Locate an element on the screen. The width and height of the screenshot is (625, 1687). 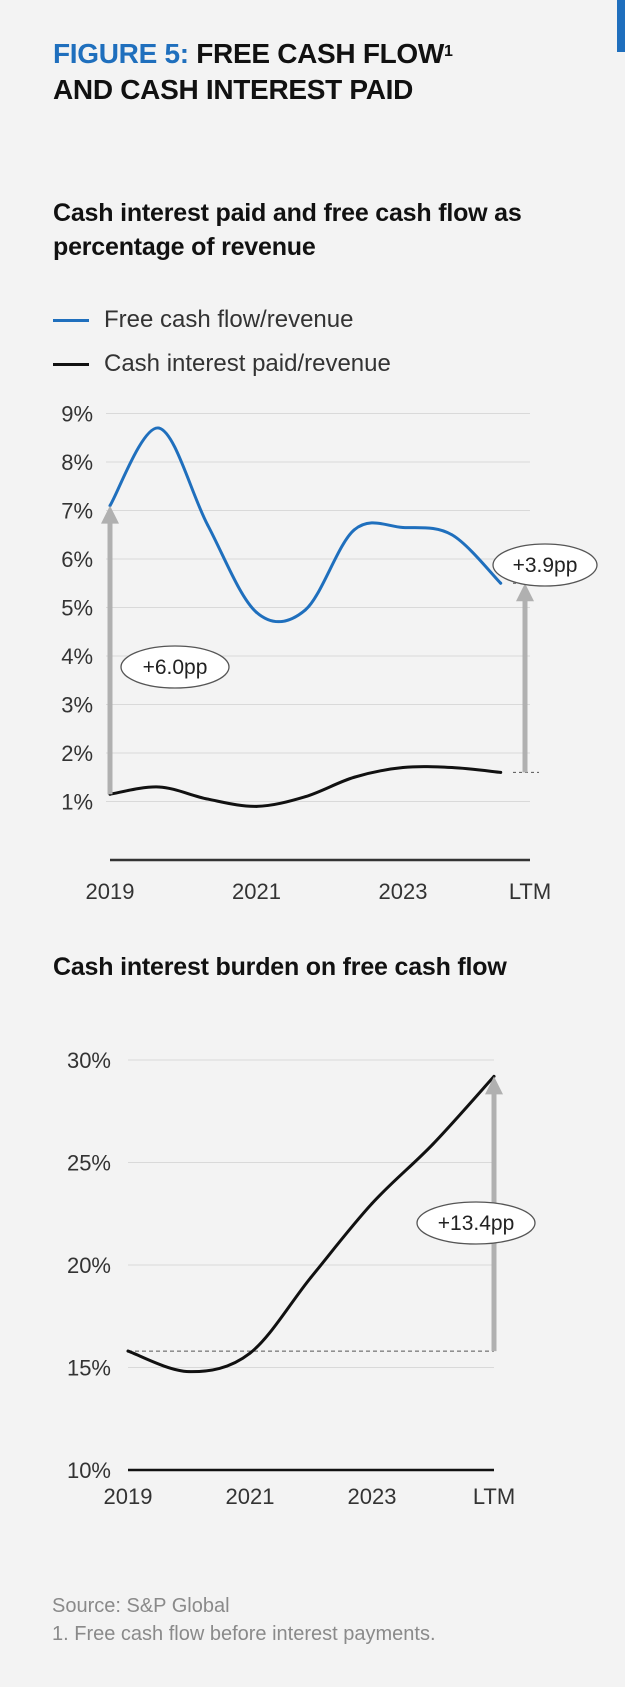
chart1-arrow-ltm-head is located at coordinates (525, 592).